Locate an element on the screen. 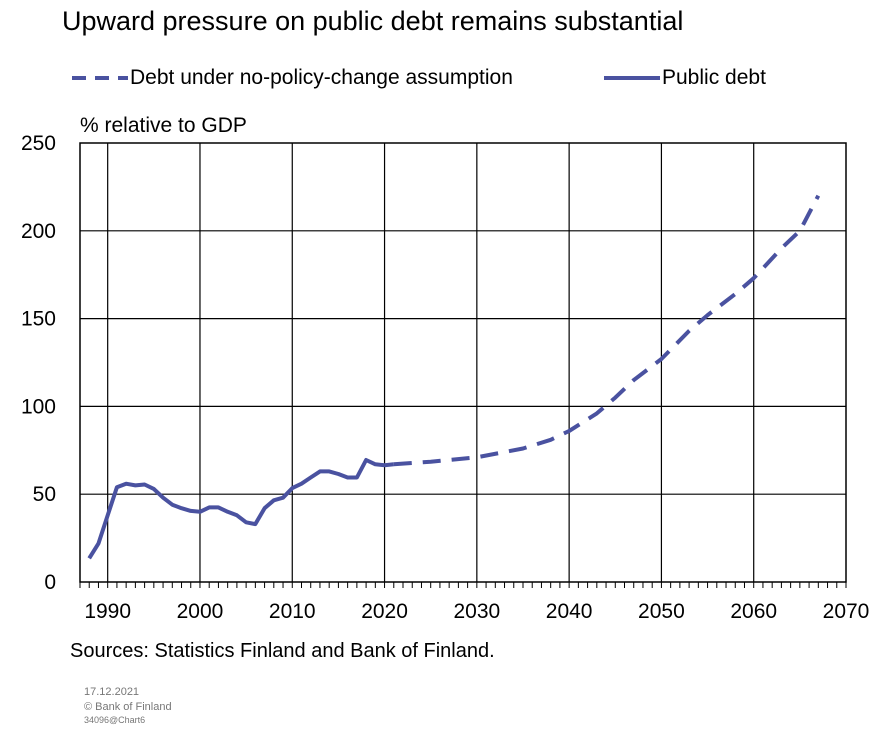  x-tick-label-2030: 2030 is located at coordinates (476, 611).